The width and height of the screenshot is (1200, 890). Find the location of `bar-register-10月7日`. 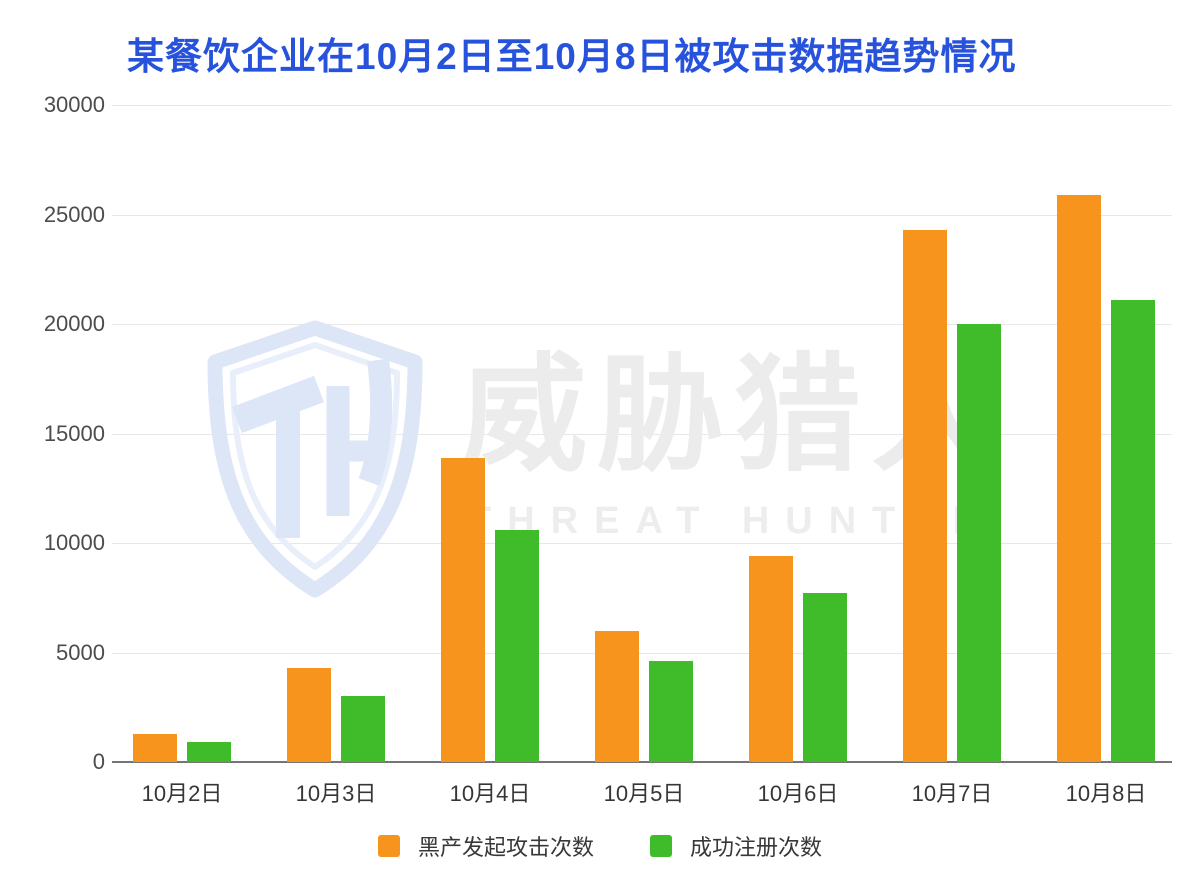

bar-register-10月7日 is located at coordinates (979, 543).